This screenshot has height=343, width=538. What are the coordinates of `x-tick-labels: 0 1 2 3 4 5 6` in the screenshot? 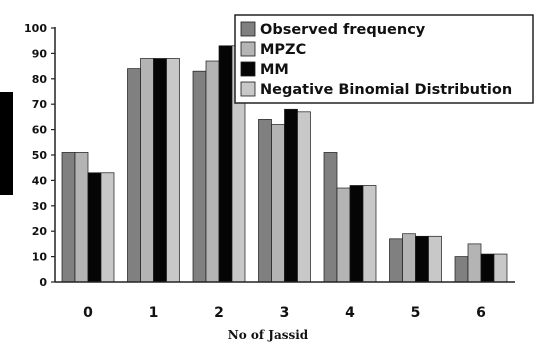 It's located at (284, 313).